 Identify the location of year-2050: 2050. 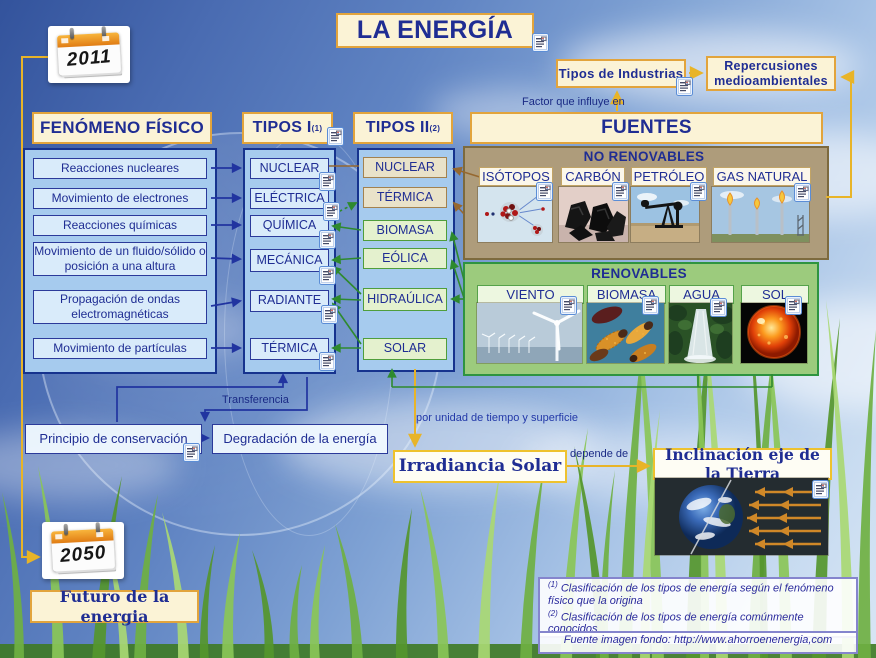
(83, 554).